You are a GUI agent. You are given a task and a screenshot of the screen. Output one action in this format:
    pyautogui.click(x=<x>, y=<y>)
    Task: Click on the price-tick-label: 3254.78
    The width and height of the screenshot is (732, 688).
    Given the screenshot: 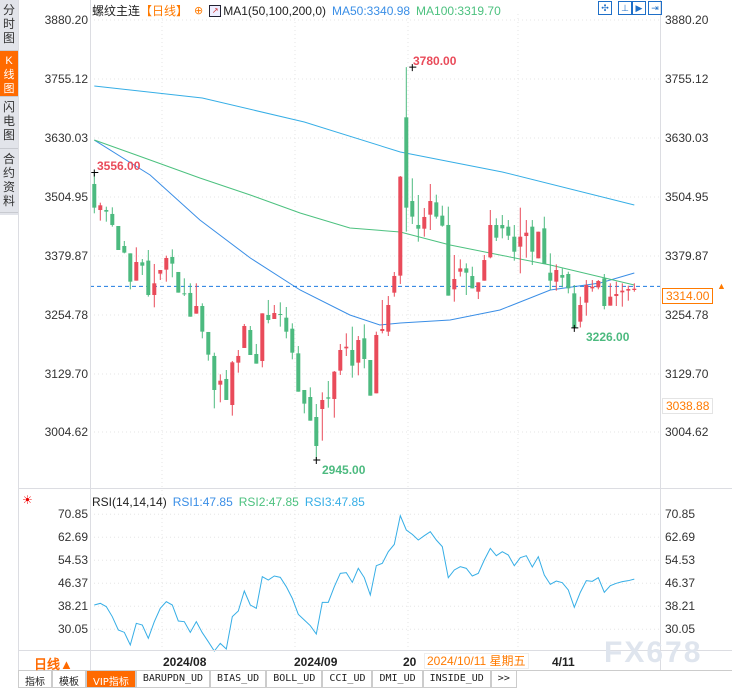 What is the action you would take?
    pyautogui.click(x=687, y=315)
    